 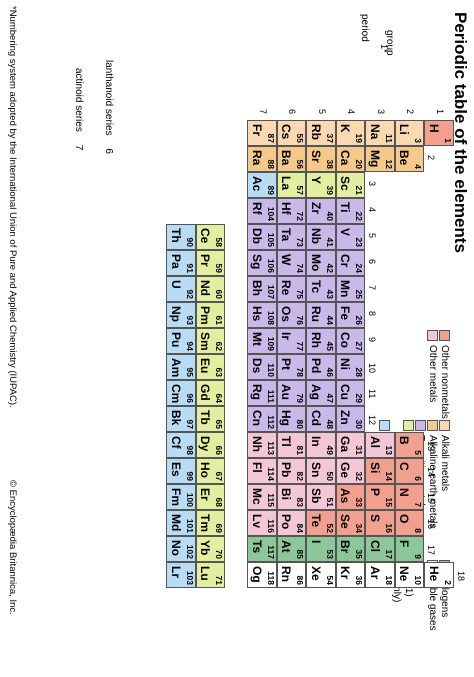 I want to click on atomic-number: 109, so click(x=271, y=343).